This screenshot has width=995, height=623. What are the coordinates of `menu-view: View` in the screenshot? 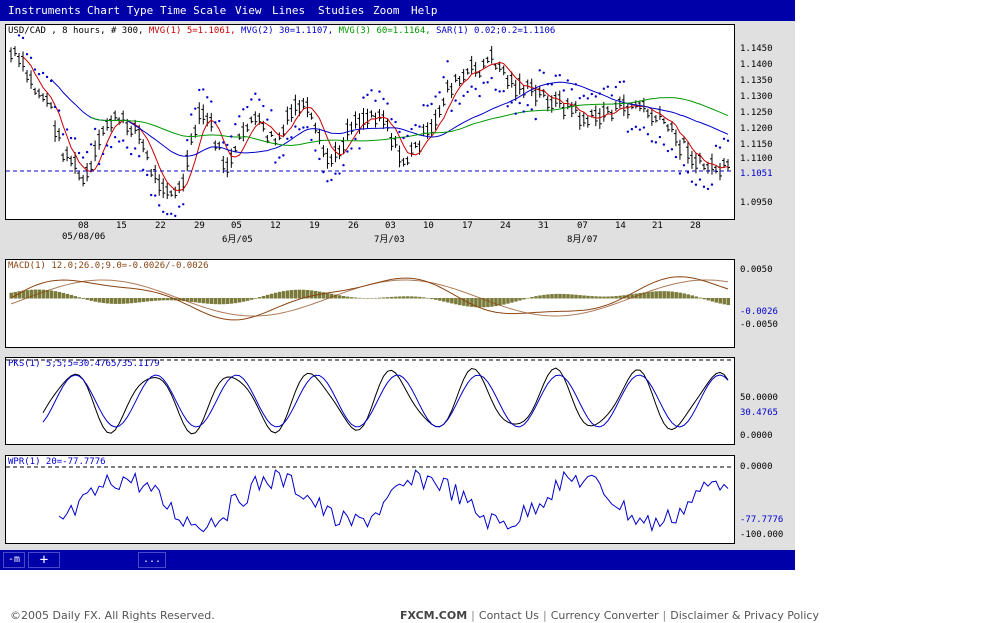 It's located at (248, 10).